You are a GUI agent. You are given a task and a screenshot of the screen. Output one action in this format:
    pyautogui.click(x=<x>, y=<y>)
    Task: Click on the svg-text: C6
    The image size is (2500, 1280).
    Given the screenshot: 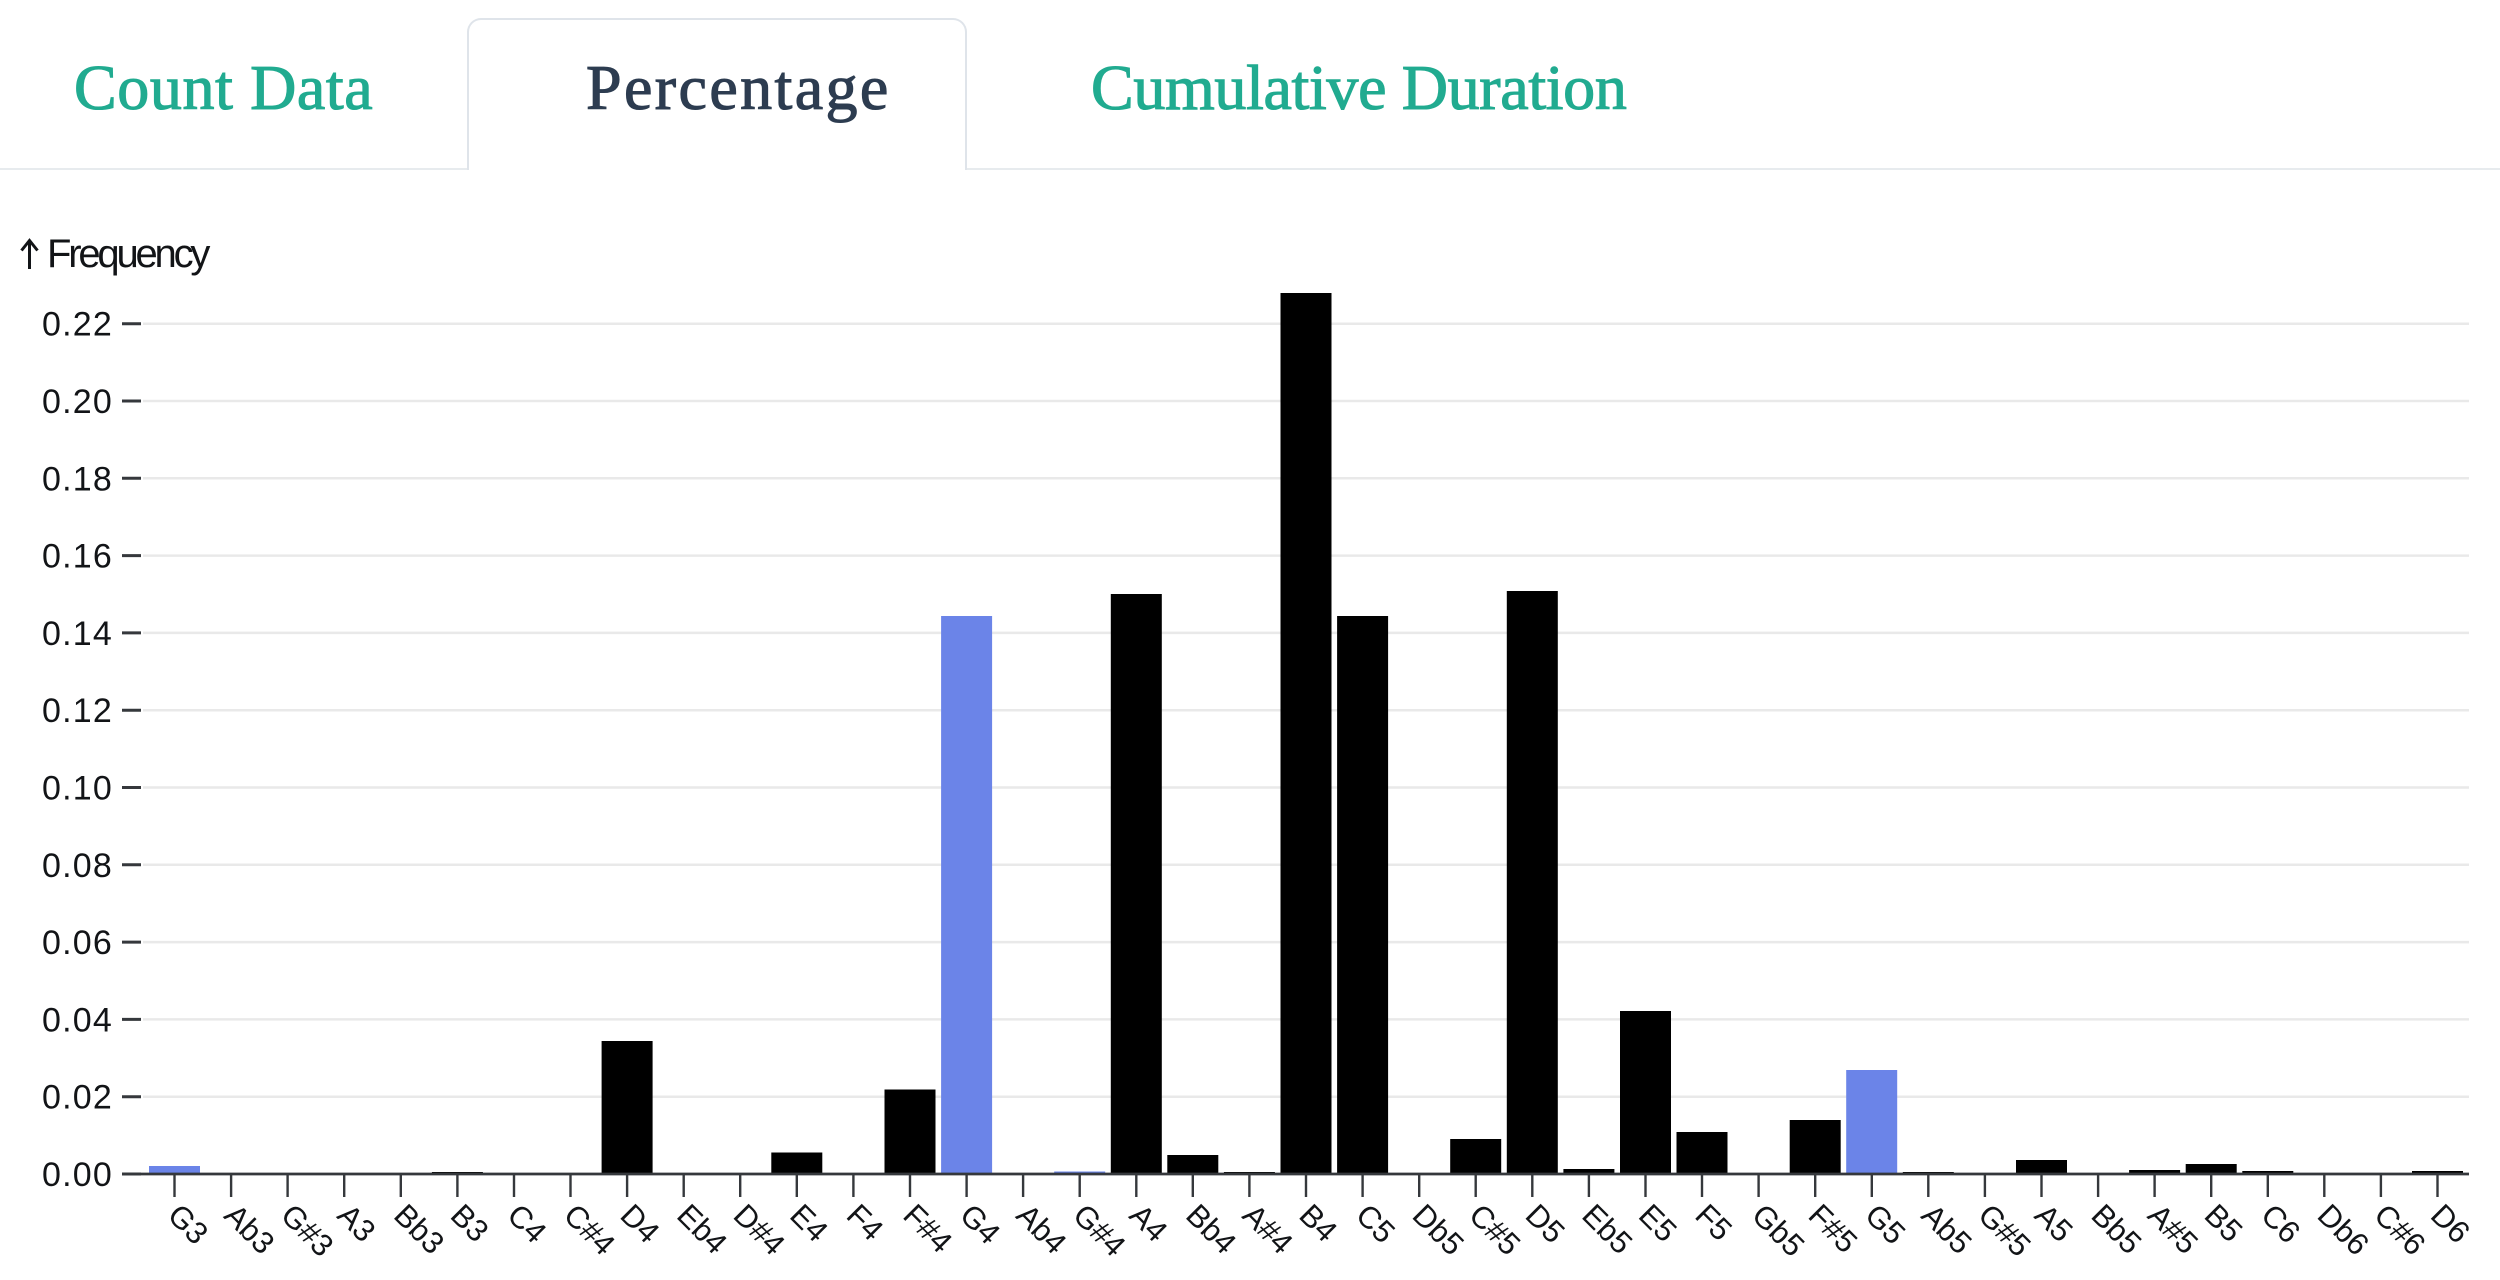 What is the action you would take?
    pyautogui.click(x=2280, y=1223)
    